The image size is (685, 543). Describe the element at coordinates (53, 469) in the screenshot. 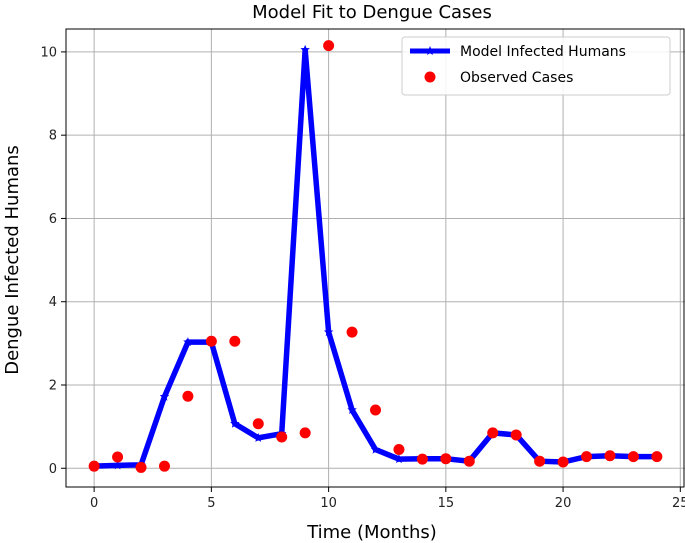

I see `y-tick-label: 0` at that location.